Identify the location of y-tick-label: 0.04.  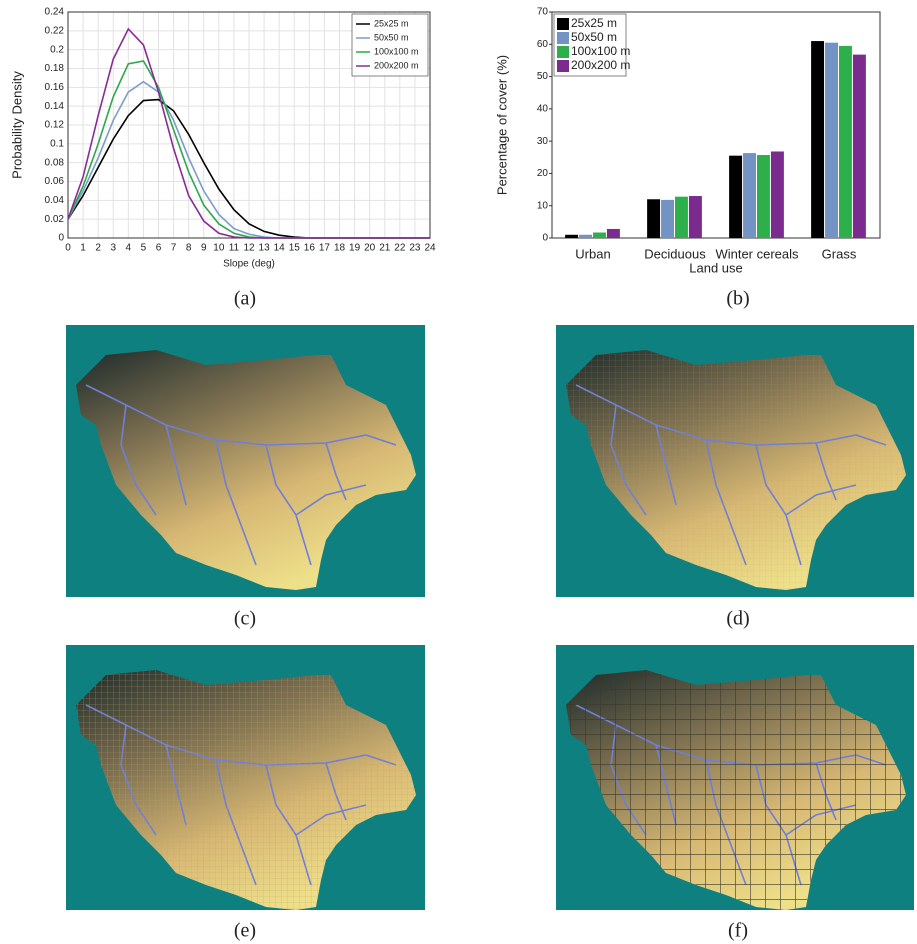
(55, 200).